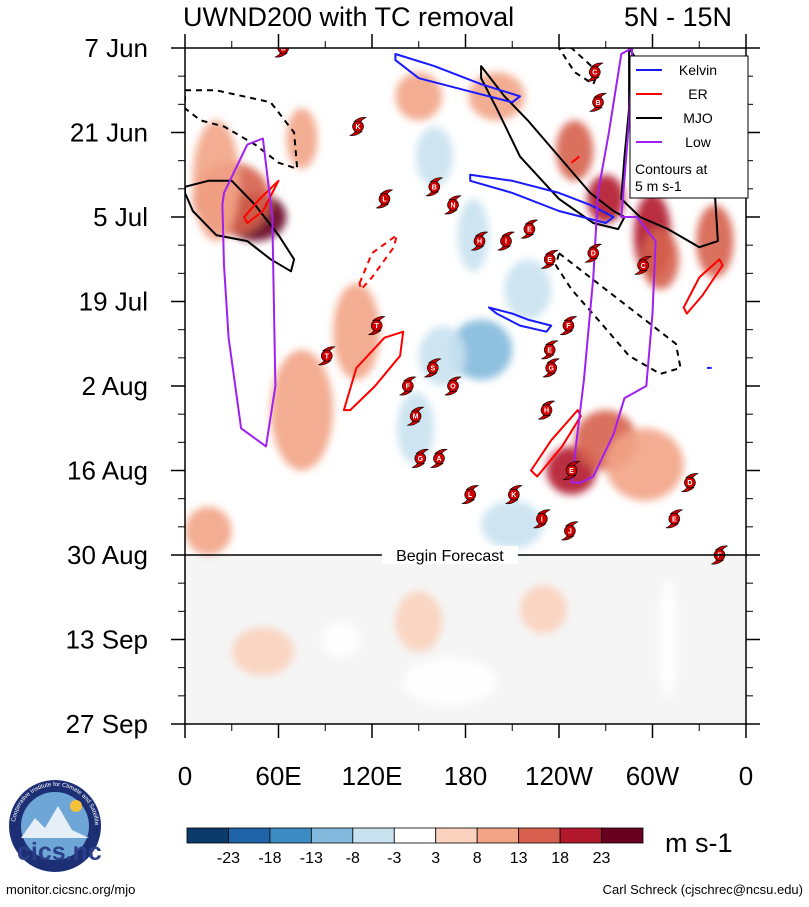  I want to click on source-link: monitor.cicsnc.org/mjo, so click(71, 889).